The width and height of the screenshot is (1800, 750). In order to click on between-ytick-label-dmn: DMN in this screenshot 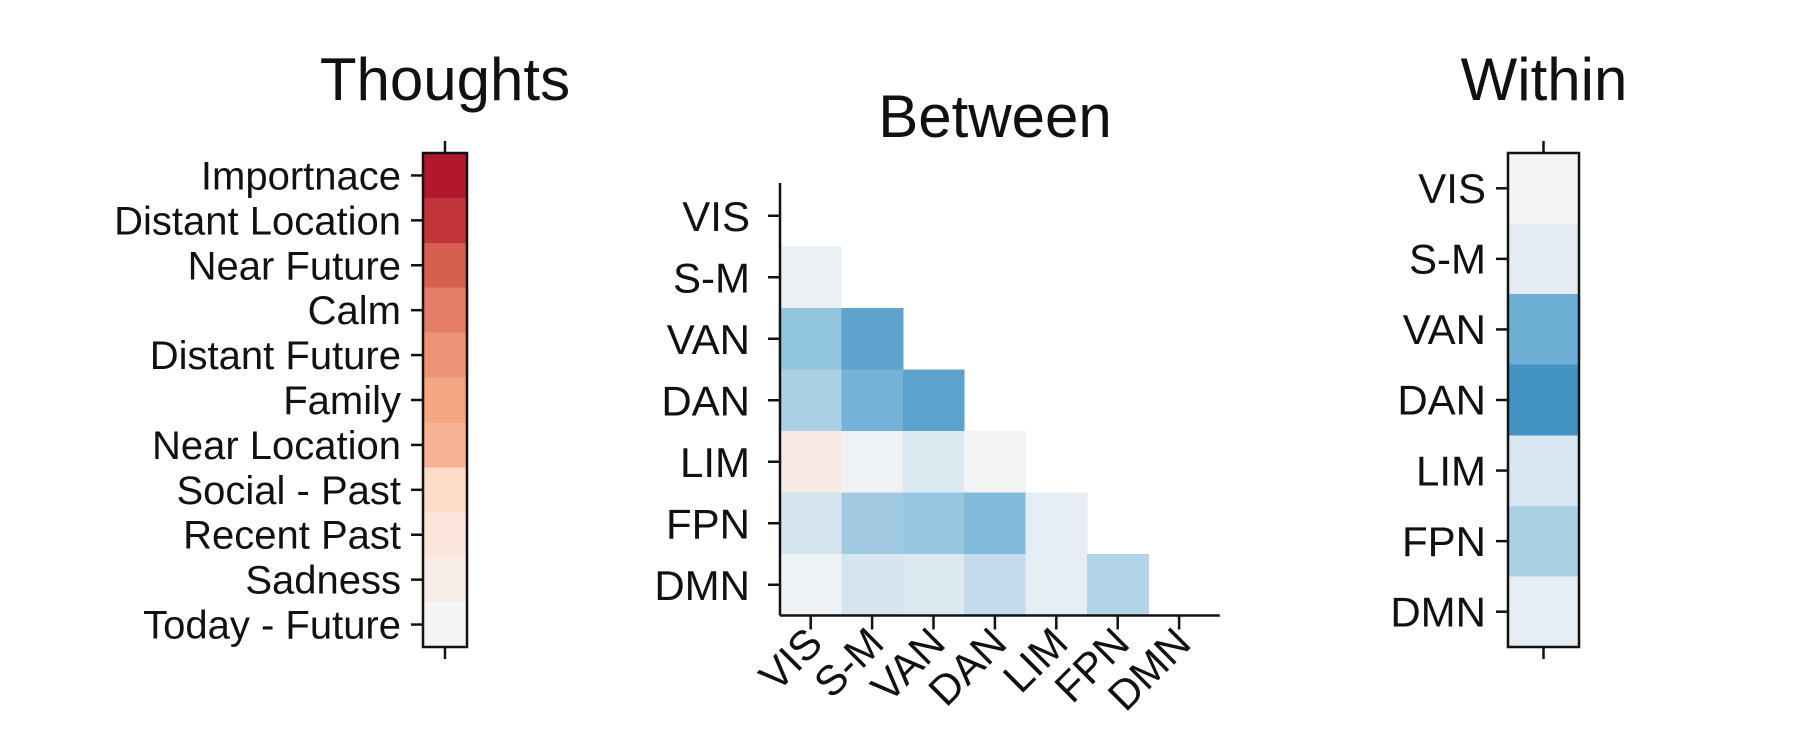, I will do `click(702, 585)`.